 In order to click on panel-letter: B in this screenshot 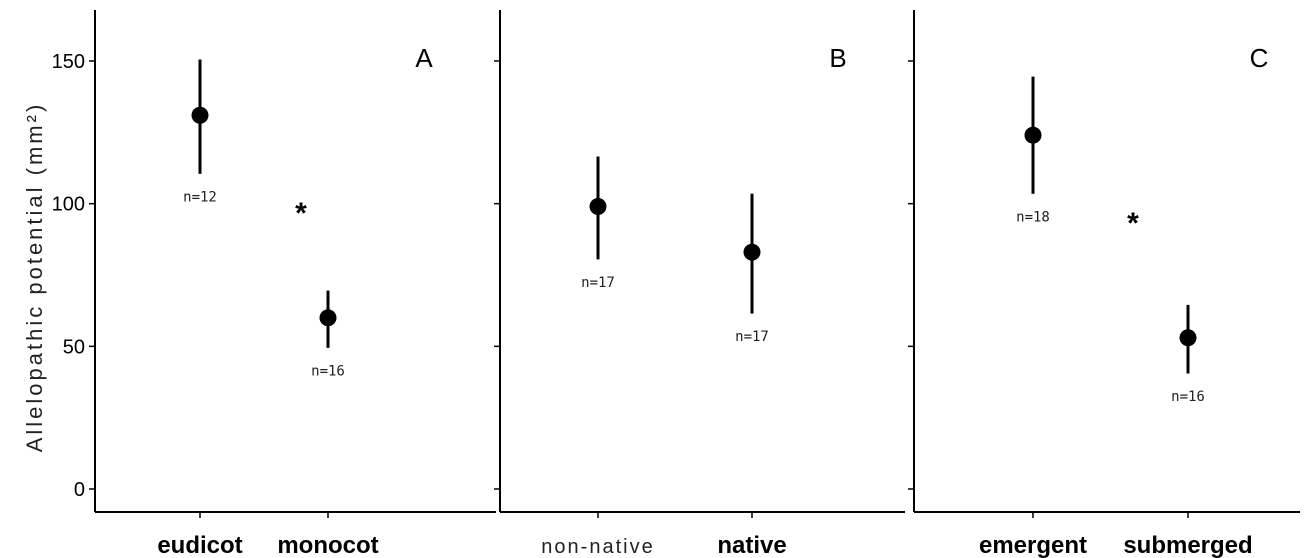, I will do `click(837, 58)`.